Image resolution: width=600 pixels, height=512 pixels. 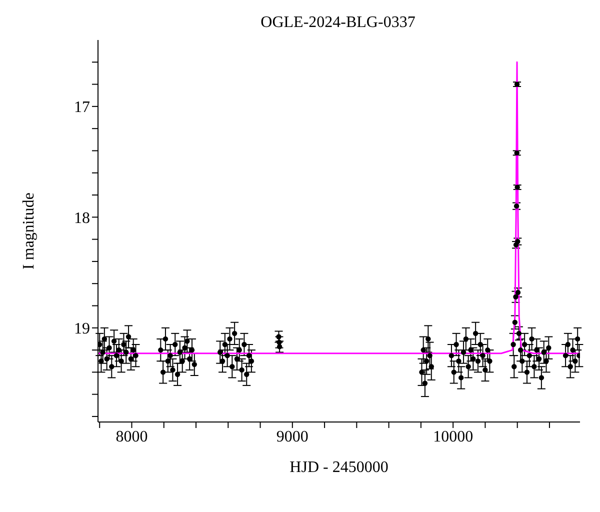 I want to click on chart-title: OGLE-2024-BLG-0337, so click(x=338, y=23).